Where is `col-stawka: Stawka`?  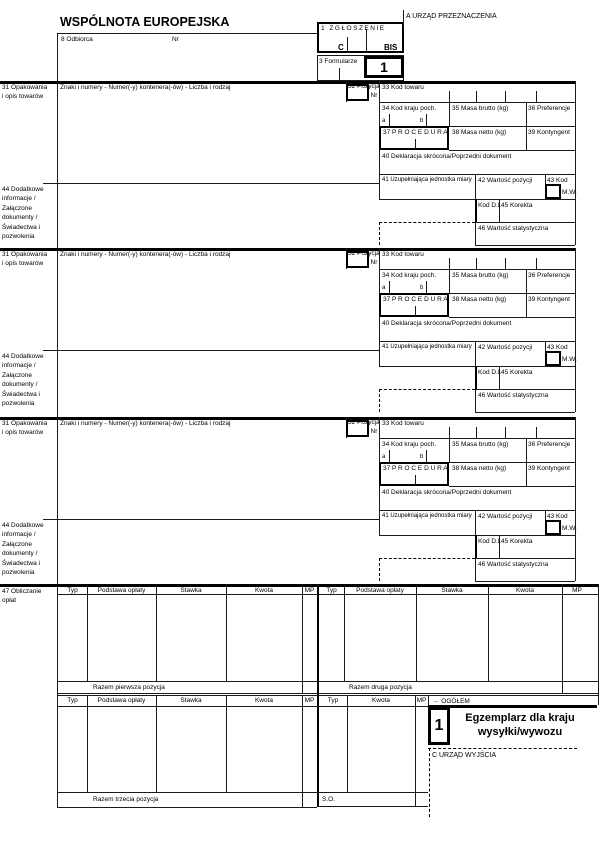 col-stawka: Stawka is located at coordinates (452, 590).